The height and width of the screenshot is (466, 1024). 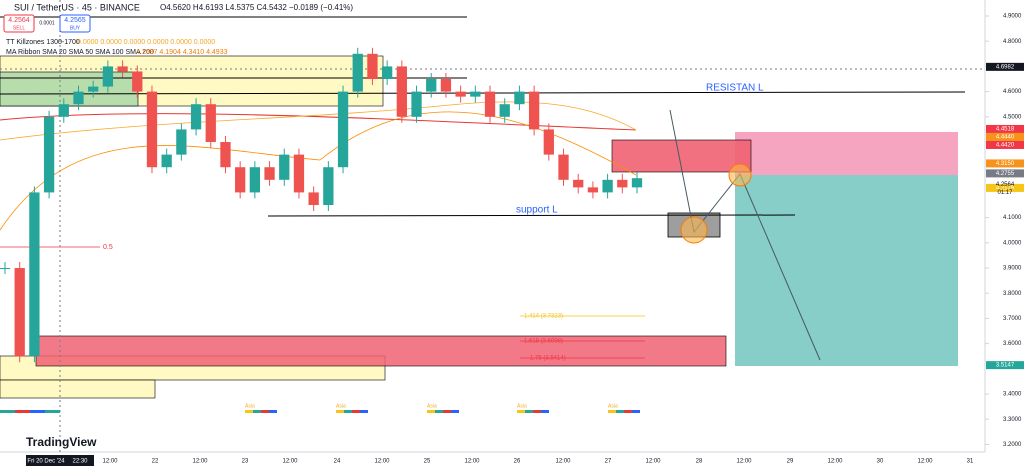 What do you see at coordinates (548, 359) in the screenshot?
I see `annotation: 1.75 (3.5414)` at bounding box center [548, 359].